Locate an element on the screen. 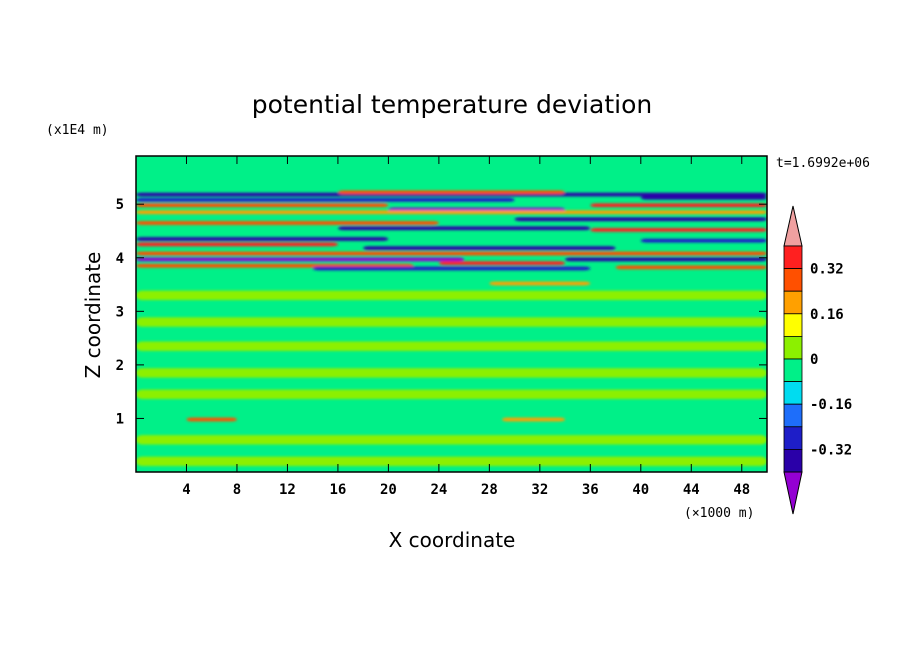  x-tick-label: 4 is located at coordinates (186, 490).